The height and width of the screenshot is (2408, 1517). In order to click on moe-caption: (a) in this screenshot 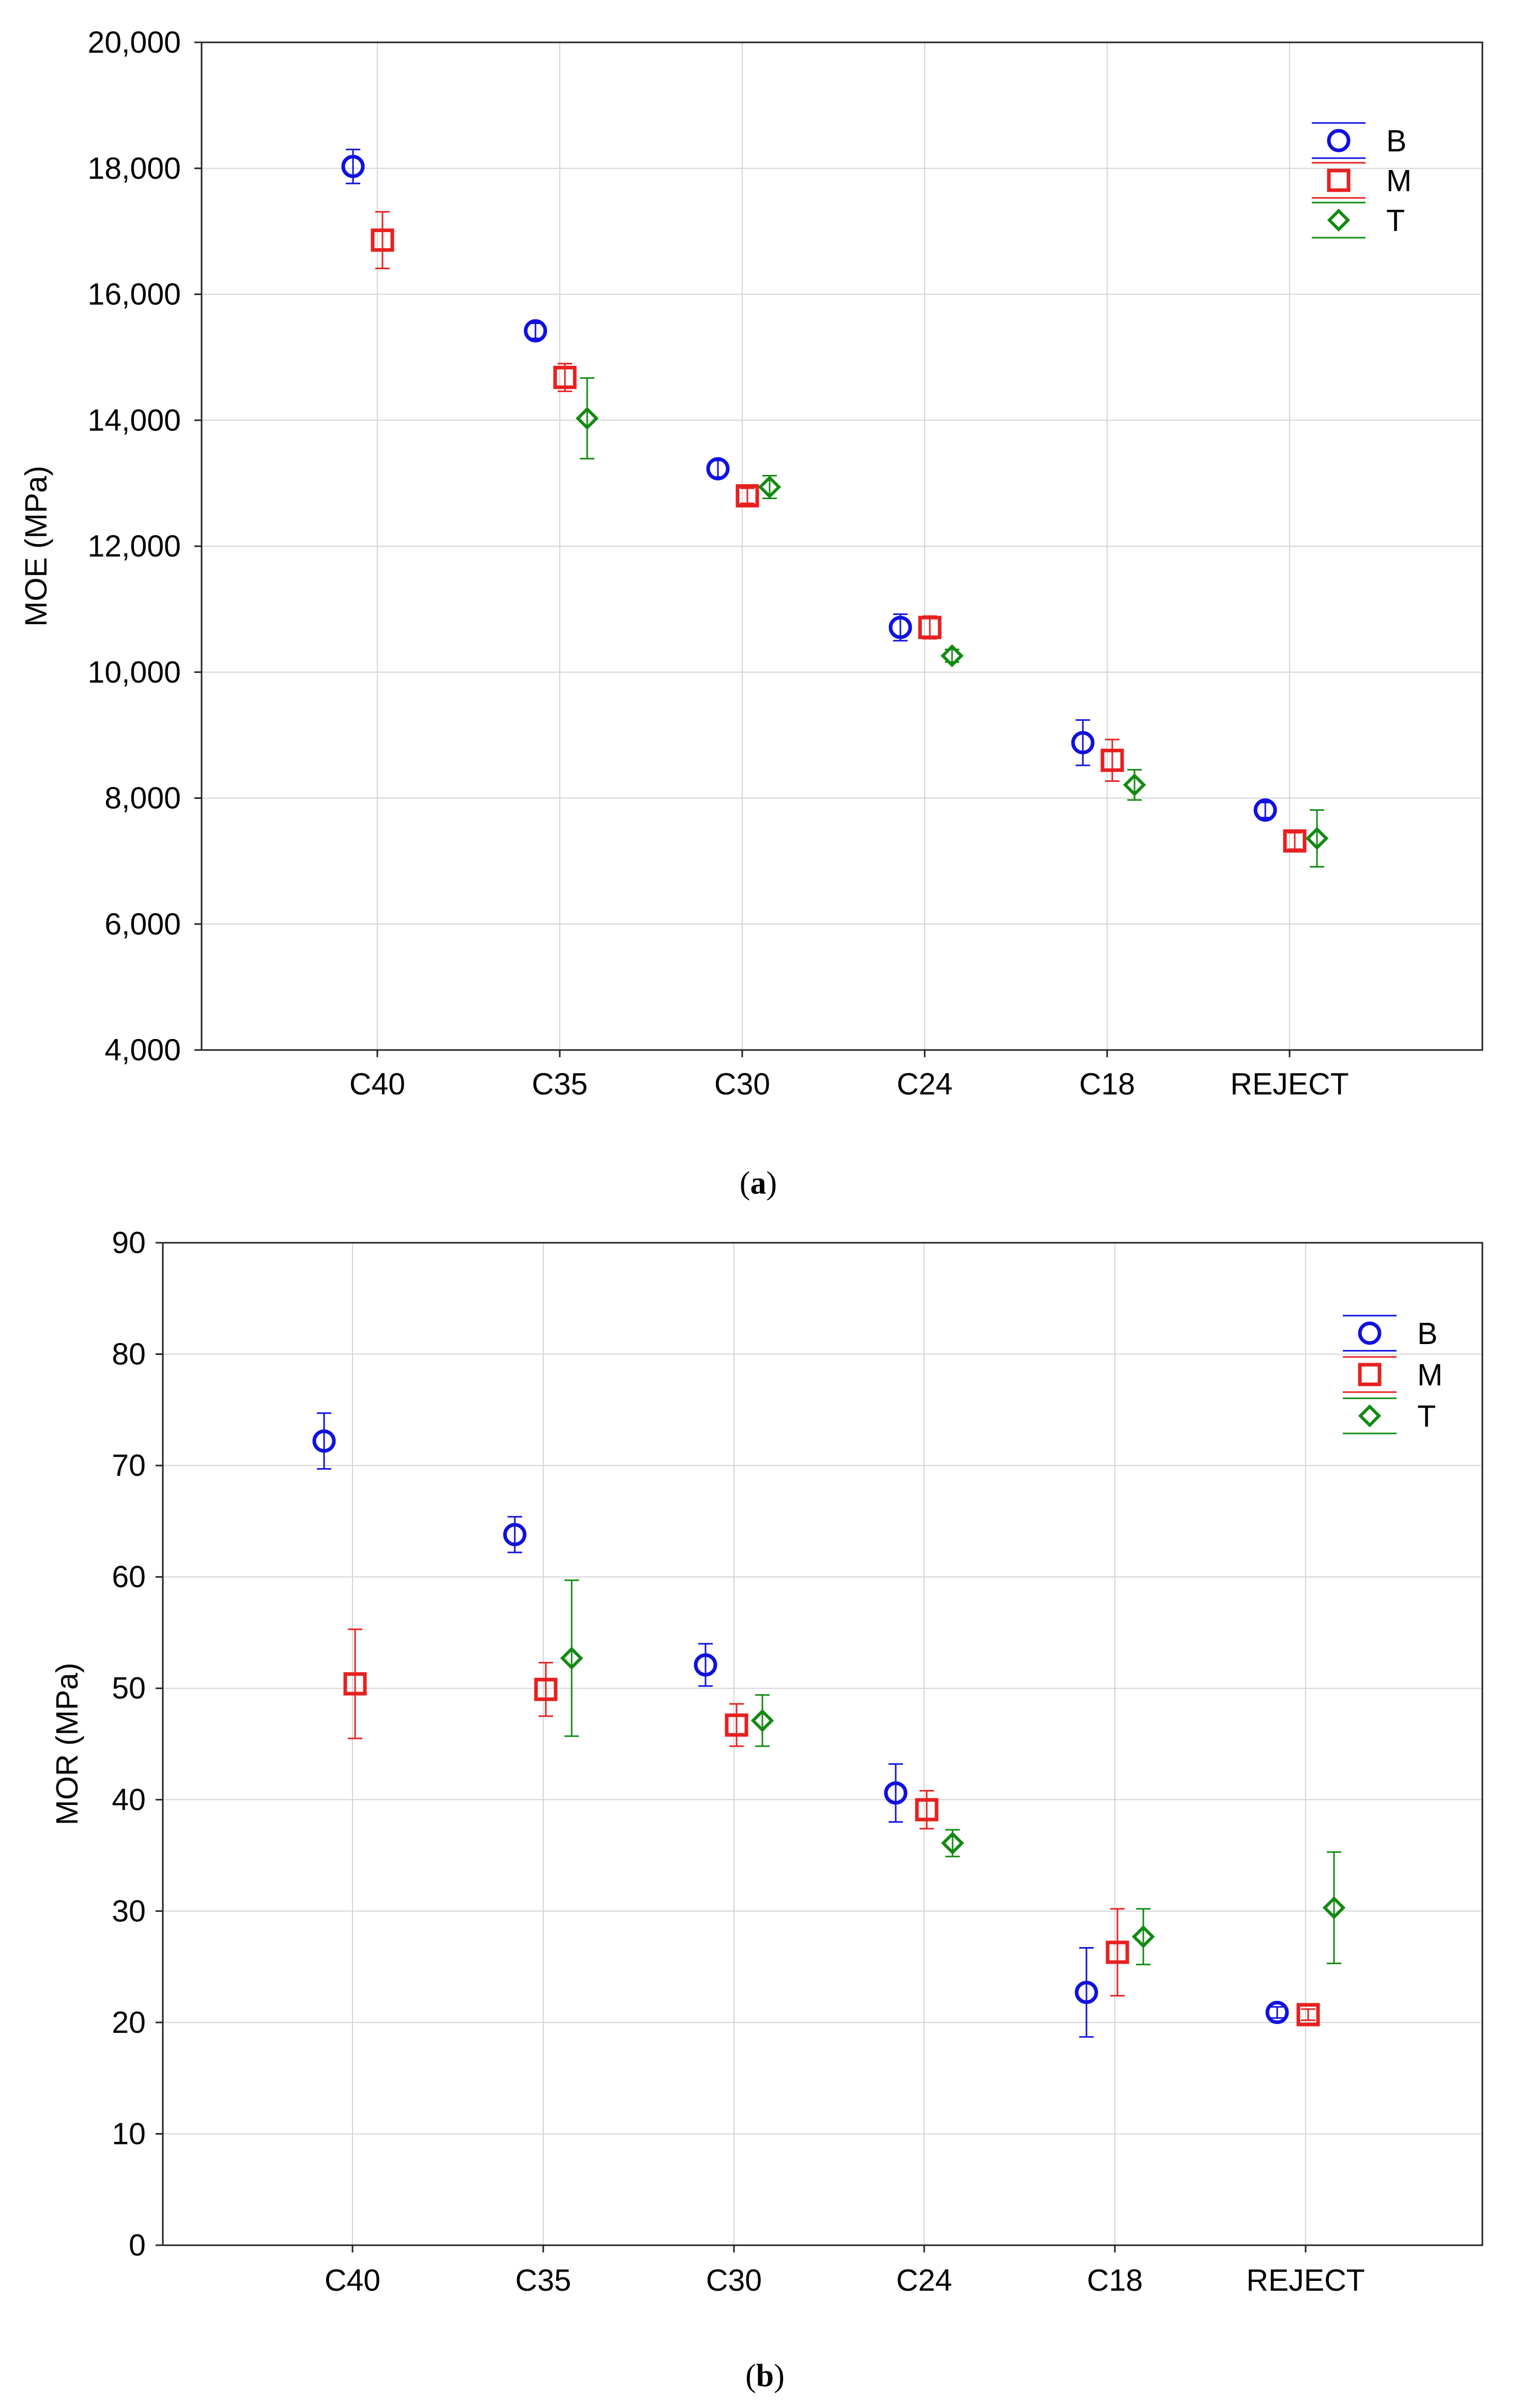, I will do `click(758, 1183)`.